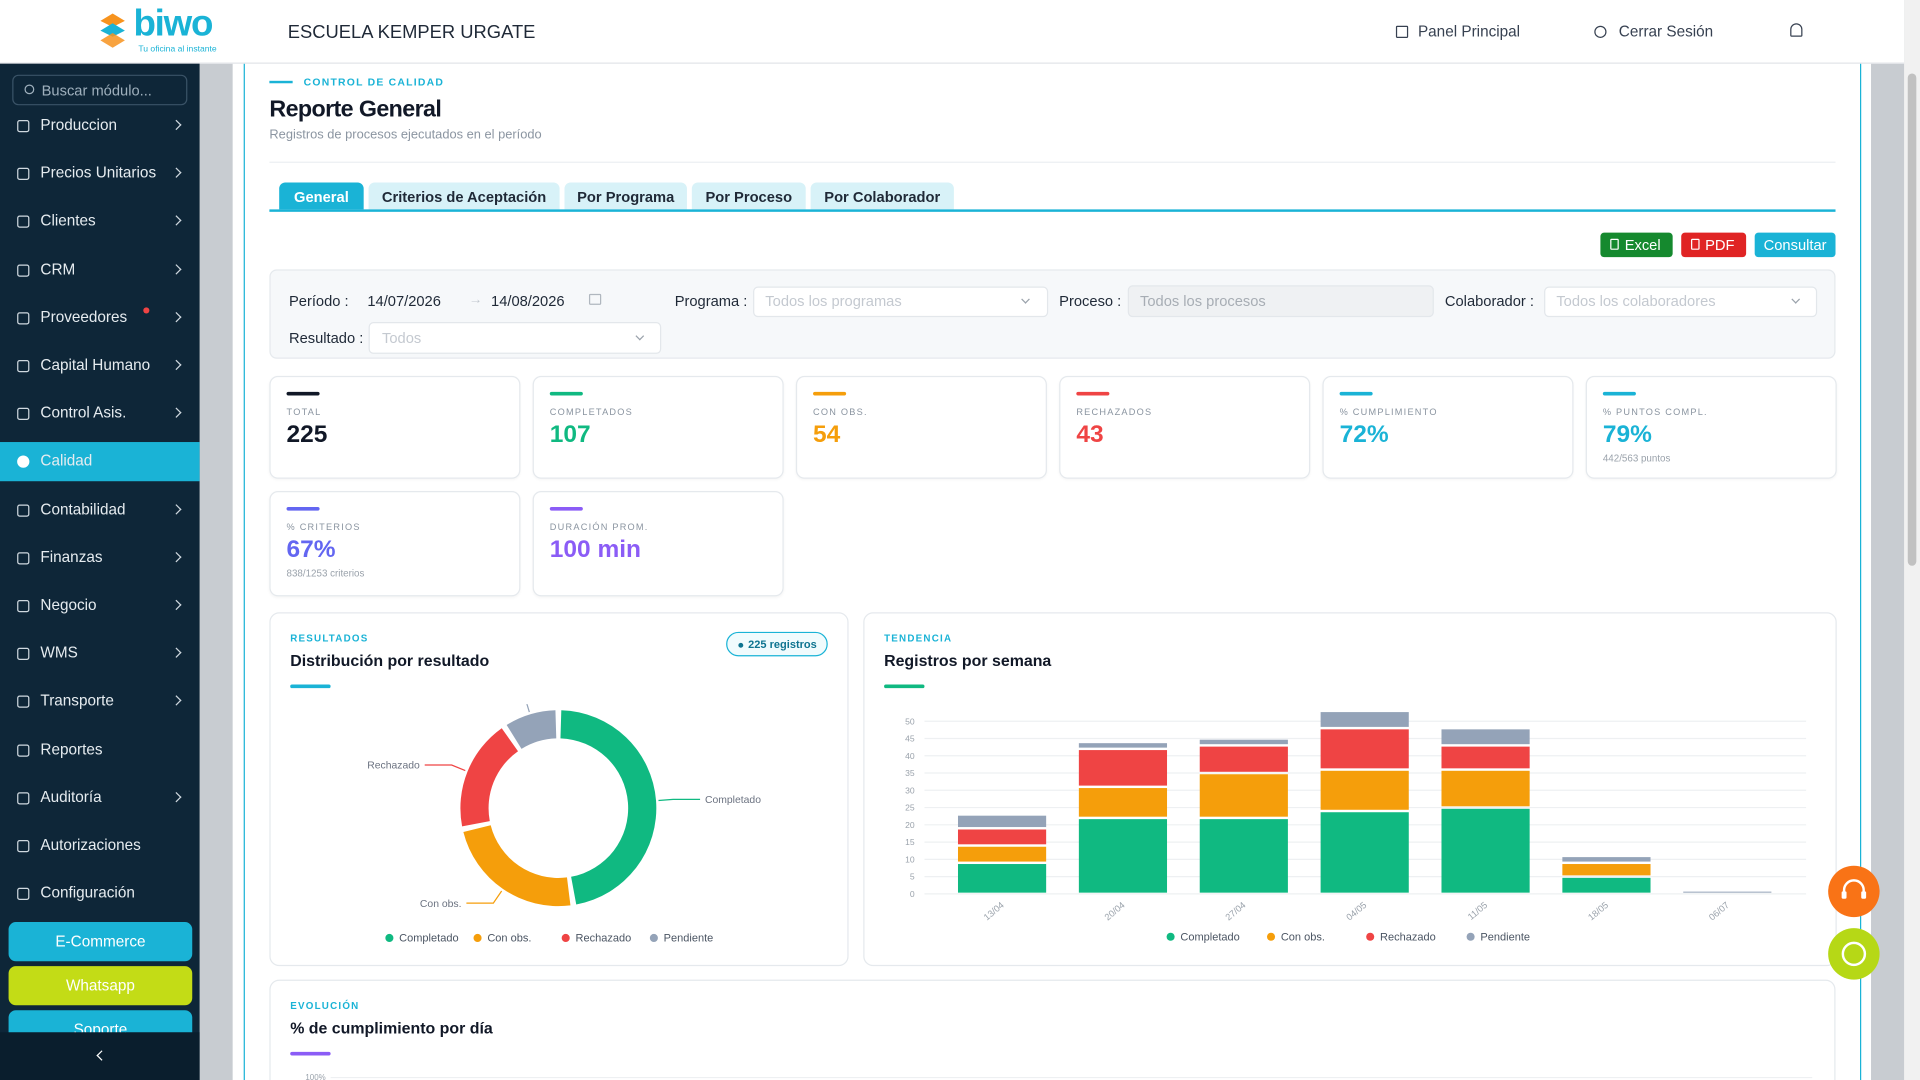 This screenshot has height=1080, width=1920. I want to click on sidebar-item: Configuración, so click(100, 894).